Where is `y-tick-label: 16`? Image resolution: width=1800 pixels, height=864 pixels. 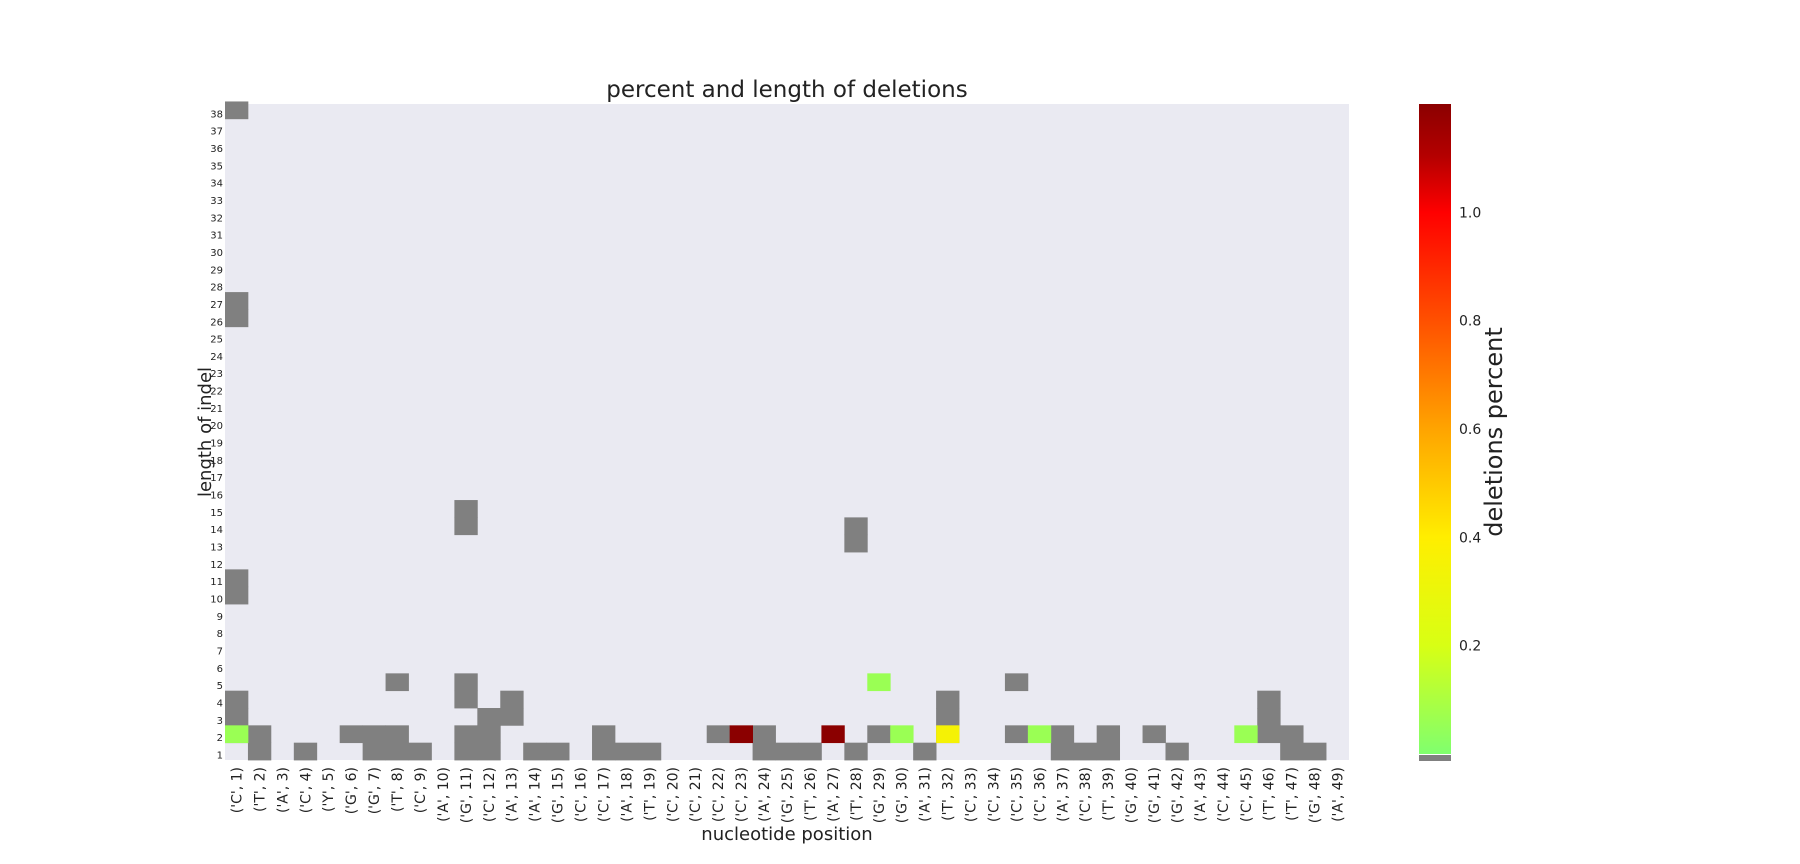
y-tick-label: 16 is located at coordinates (216, 496).